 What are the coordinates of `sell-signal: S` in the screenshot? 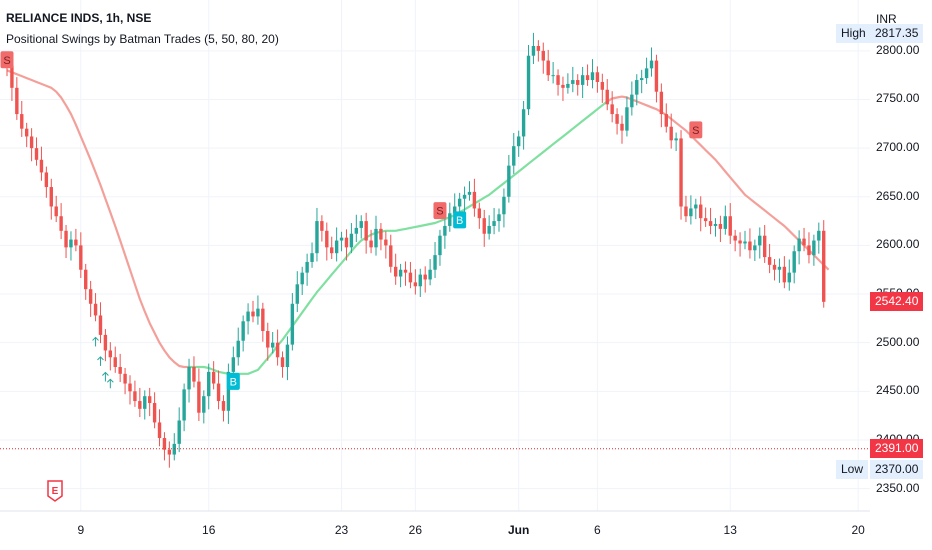 It's located at (440, 211).